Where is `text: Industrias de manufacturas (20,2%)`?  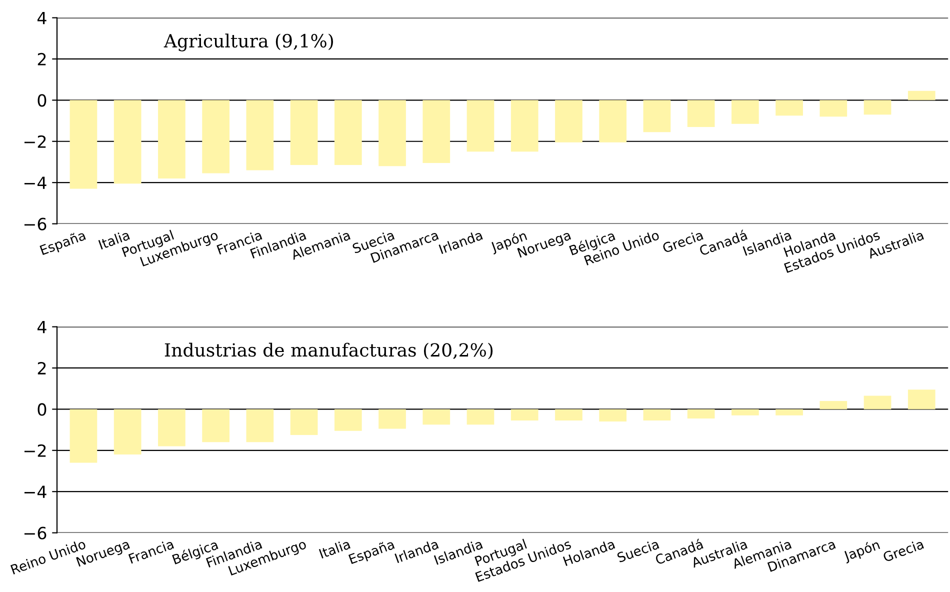
text: Industrias de manufacturas (20,2%) is located at coordinates (328, 351).